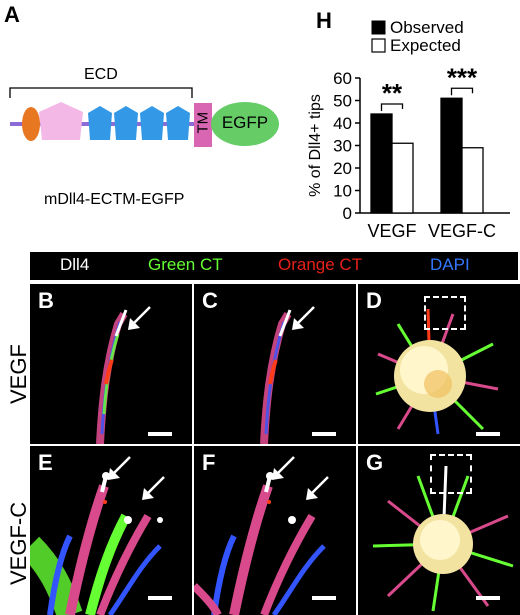 The image size is (520, 615). Describe the element at coordinates (112, 376) in the screenshot. I see `vessel-sprout-b` at that location.